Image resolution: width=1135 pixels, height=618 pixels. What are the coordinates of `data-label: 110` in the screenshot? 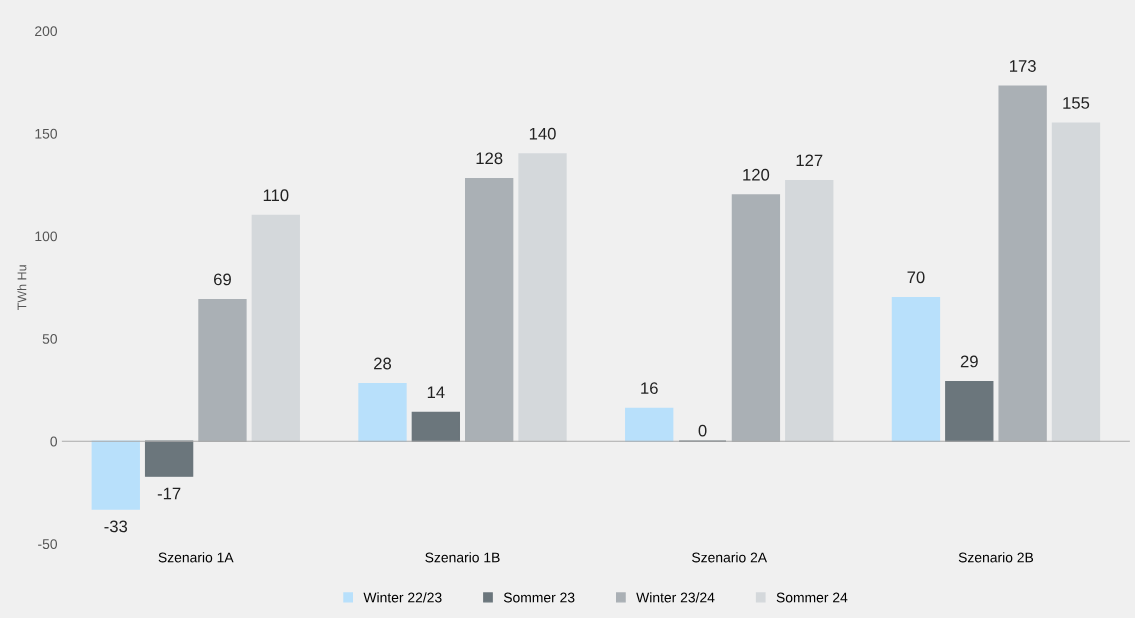 It's located at (276, 195).